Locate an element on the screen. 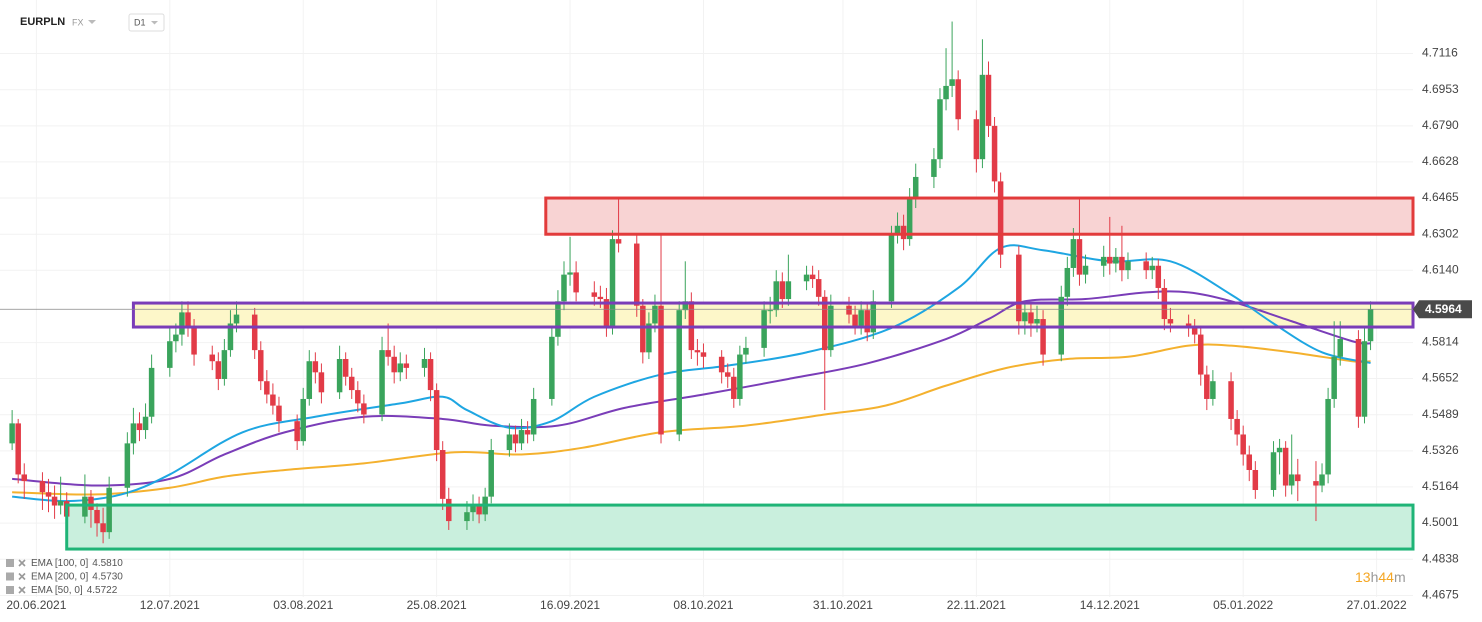 This screenshot has height=622, width=1482. zone-fill is located at coordinates (979, 216).